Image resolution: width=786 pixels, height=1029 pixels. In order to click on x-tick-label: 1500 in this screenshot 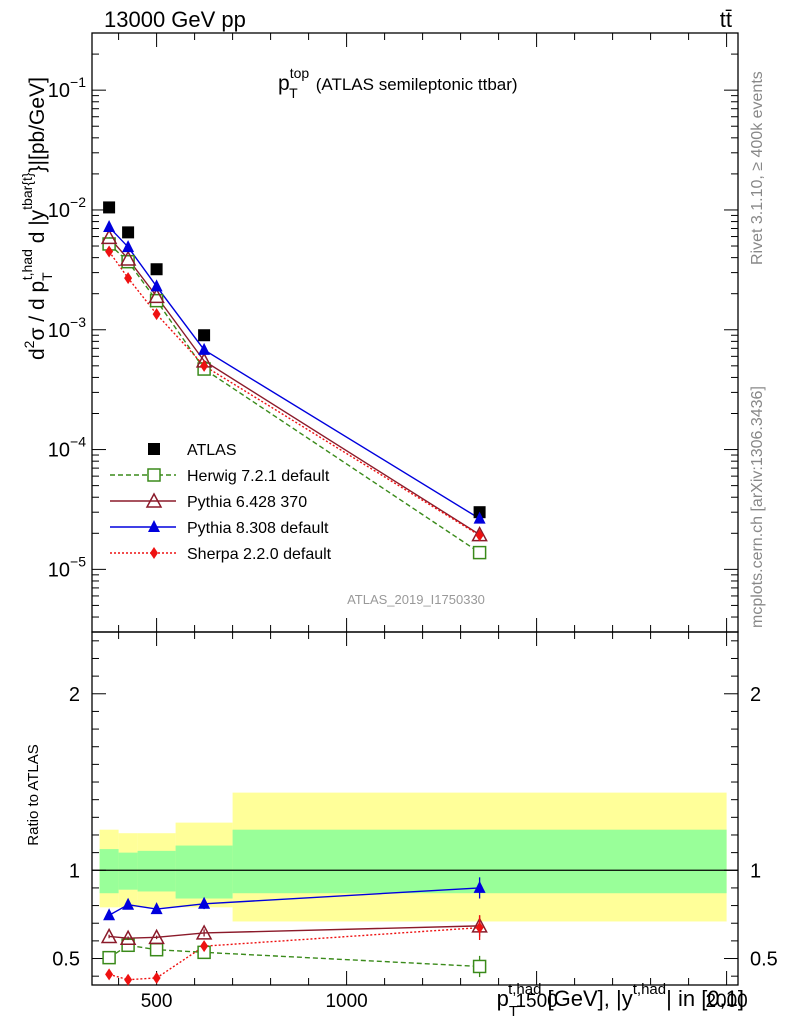, I will do `click(536, 1001)`.